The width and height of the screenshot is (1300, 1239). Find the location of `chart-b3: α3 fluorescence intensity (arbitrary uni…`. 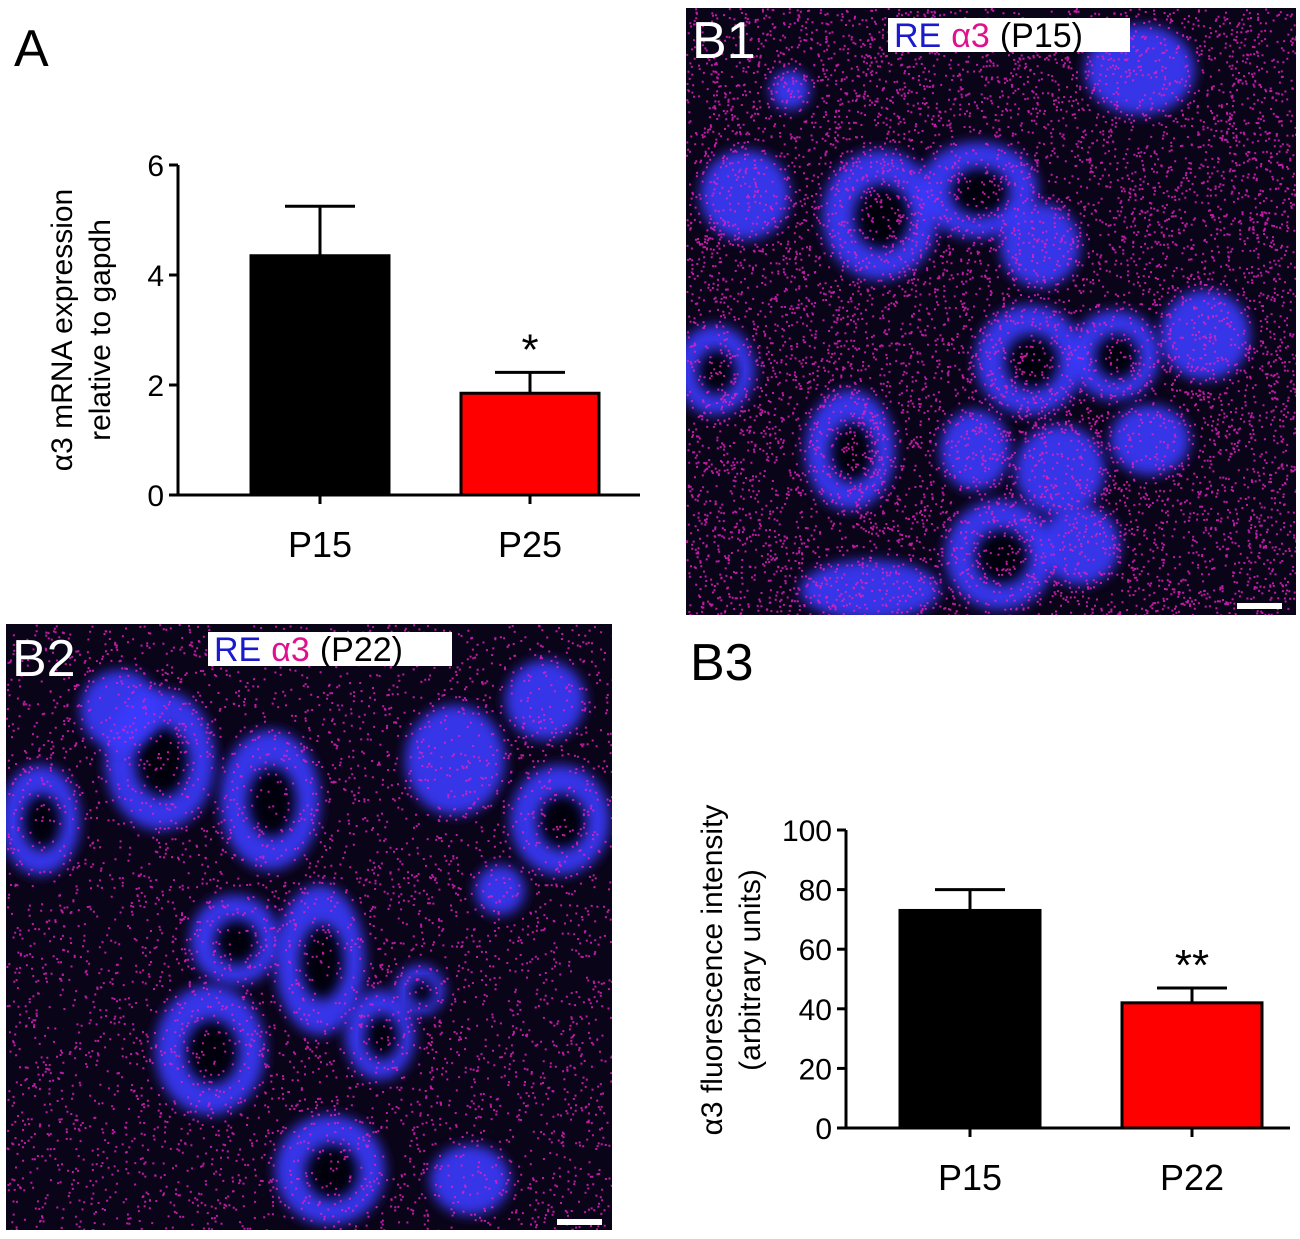

chart-b3: α3 fluorescence intensity (arbitrary uni… is located at coordinates (993, 1001).